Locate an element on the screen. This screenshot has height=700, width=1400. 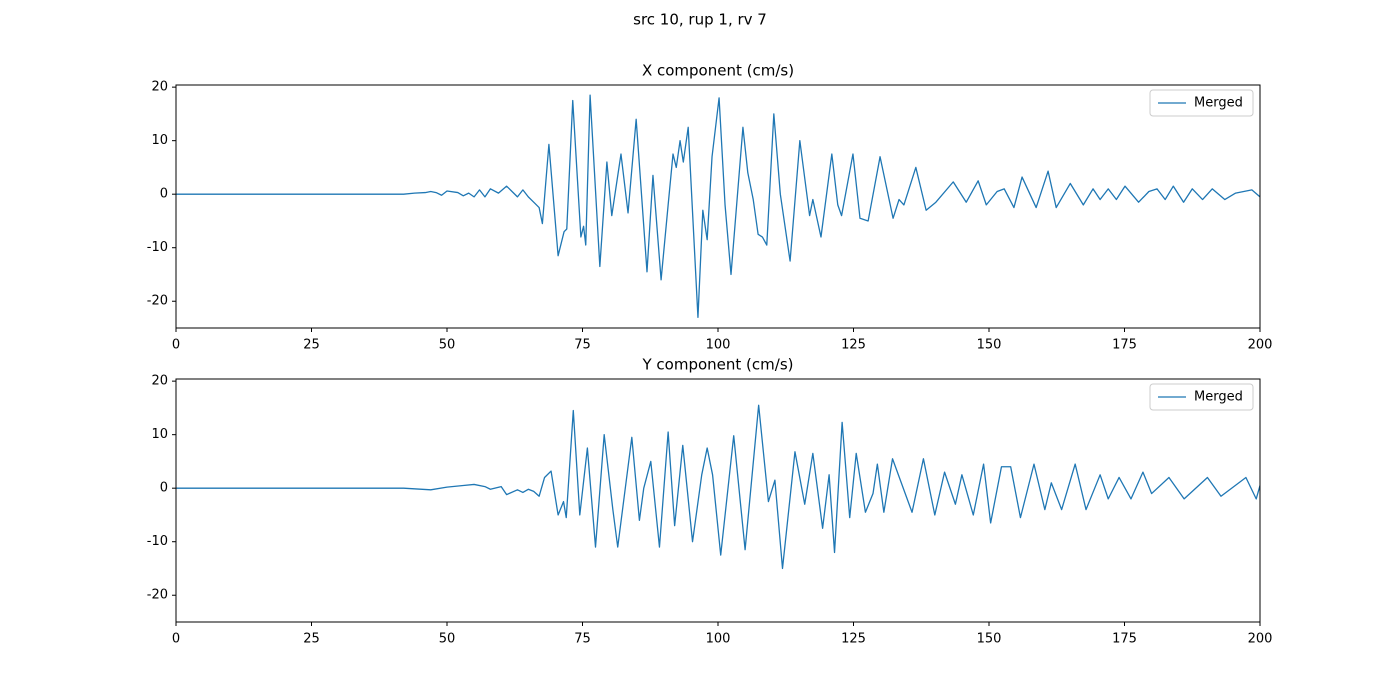
figure-title: src 10, rup 1, rv 7 is located at coordinates (700, 20).